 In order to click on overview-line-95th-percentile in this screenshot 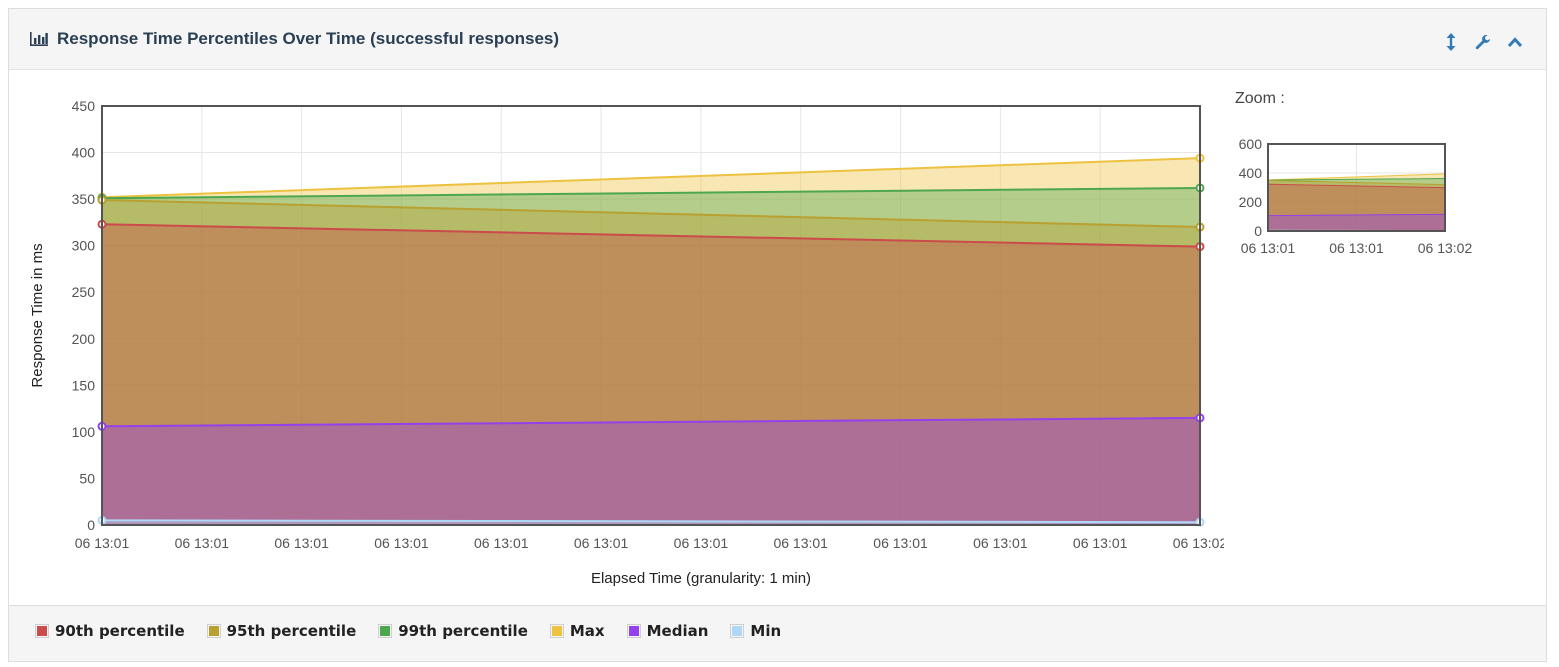, I will do `click(1356, 182)`.